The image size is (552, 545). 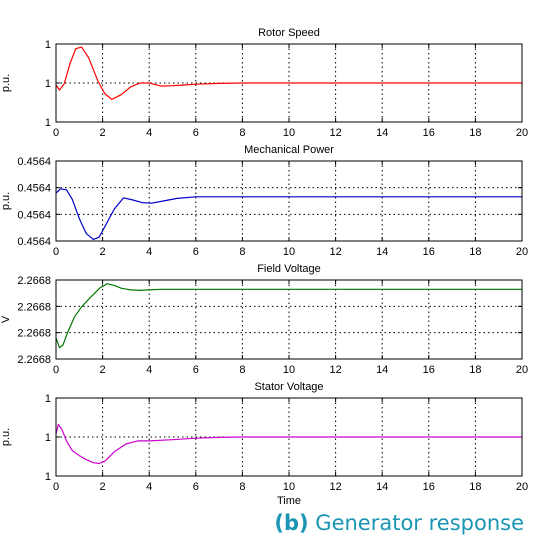 What do you see at coordinates (289, 269) in the screenshot?
I see `chart-title: Field Voltage` at bounding box center [289, 269].